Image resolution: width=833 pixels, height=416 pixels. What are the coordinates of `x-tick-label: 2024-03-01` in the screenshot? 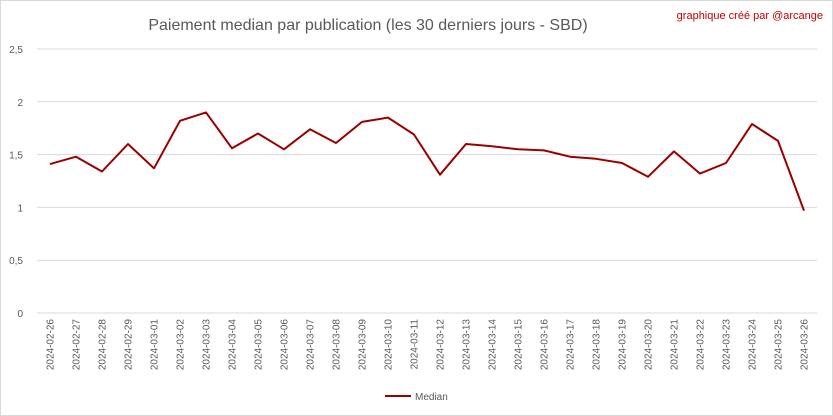 It's located at (155, 345).